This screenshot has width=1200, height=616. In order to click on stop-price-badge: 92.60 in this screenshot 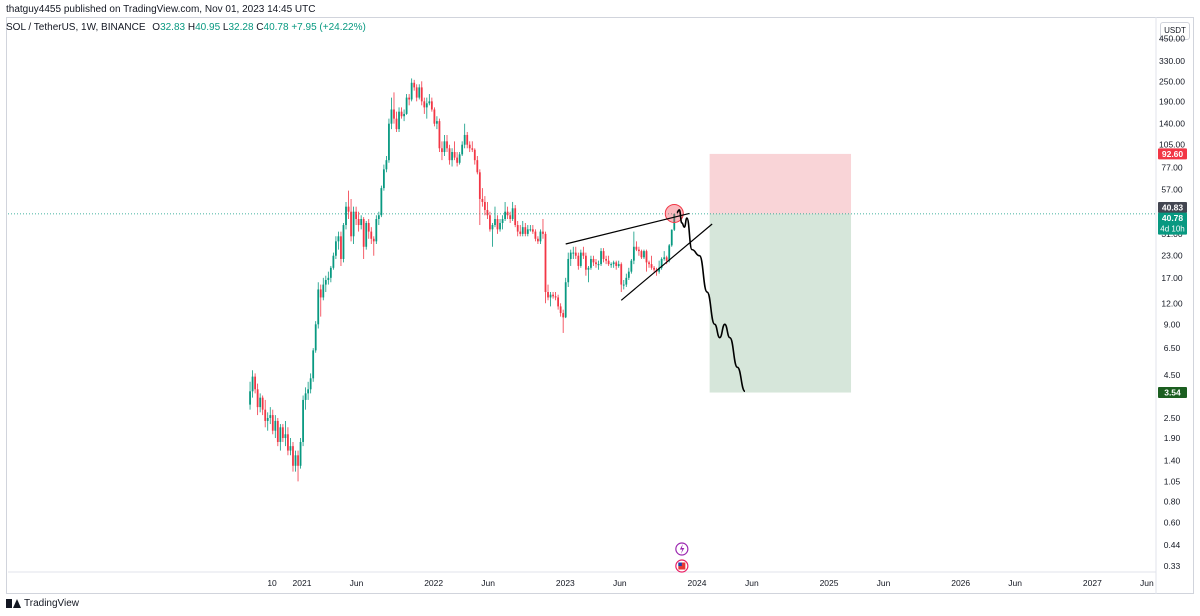, I will do `click(1173, 154)`.